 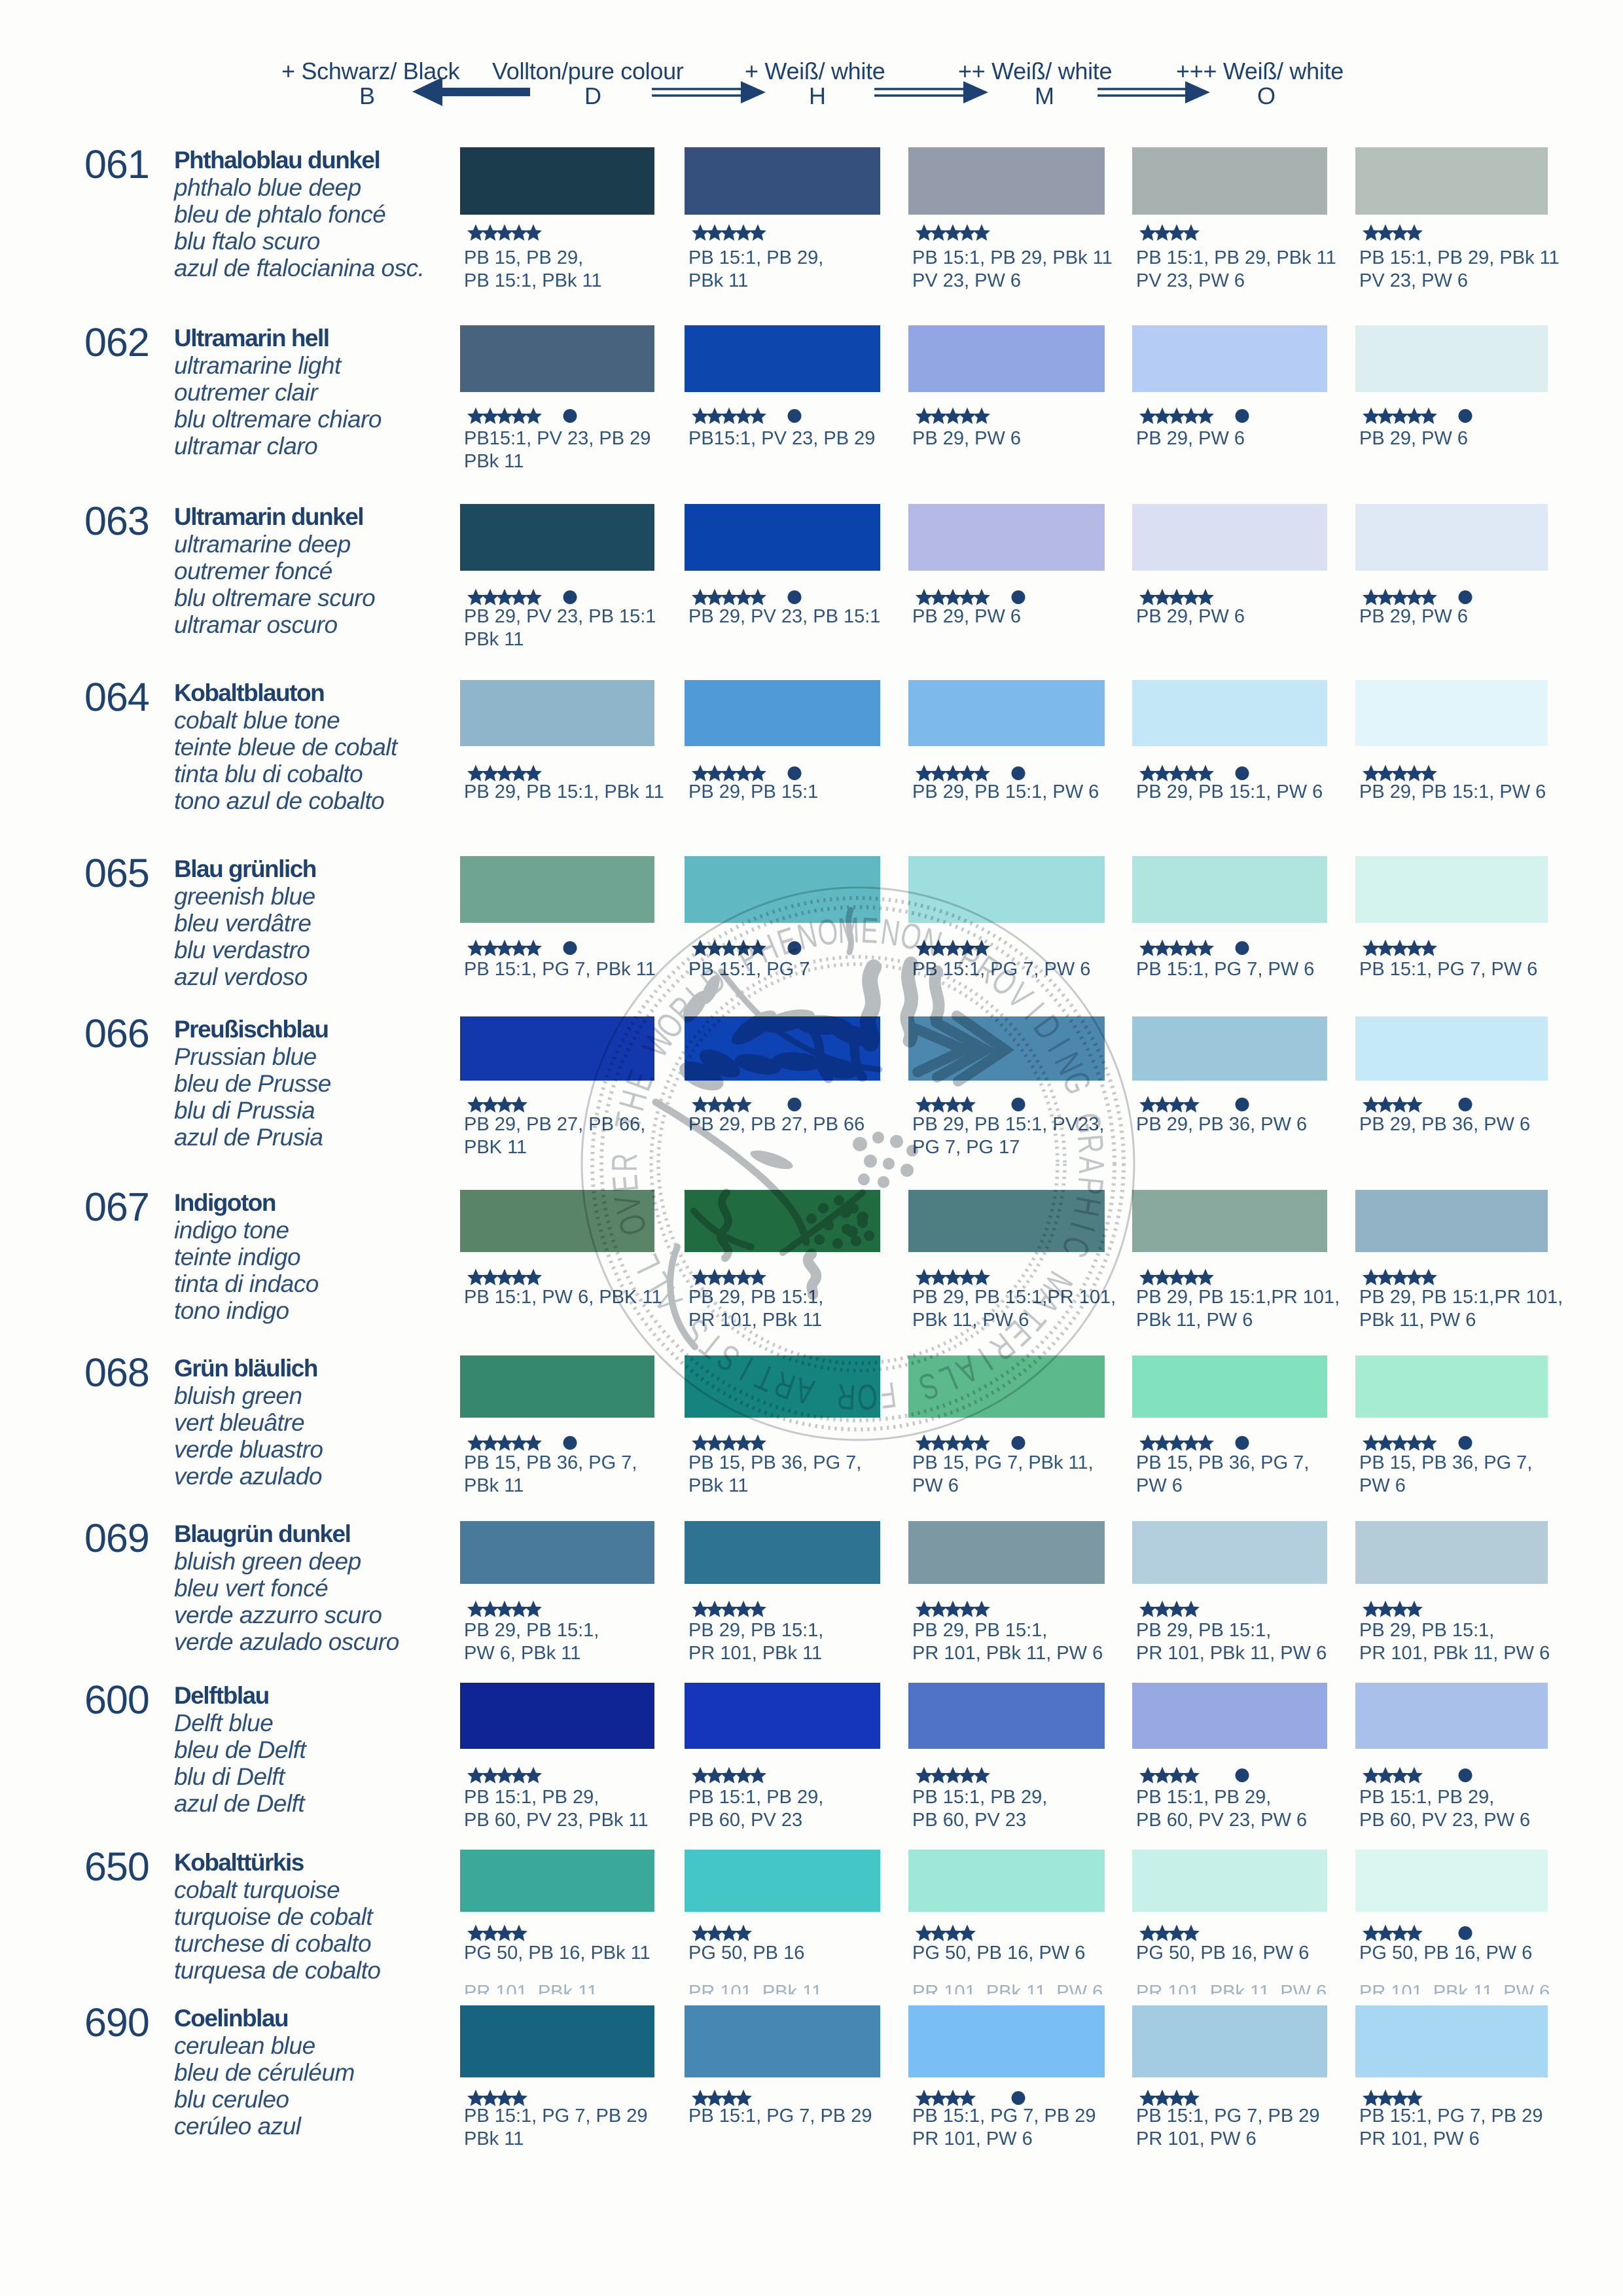 What do you see at coordinates (1091, 1165) in the screenshot?
I see `svg-text: A` at bounding box center [1091, 1165].